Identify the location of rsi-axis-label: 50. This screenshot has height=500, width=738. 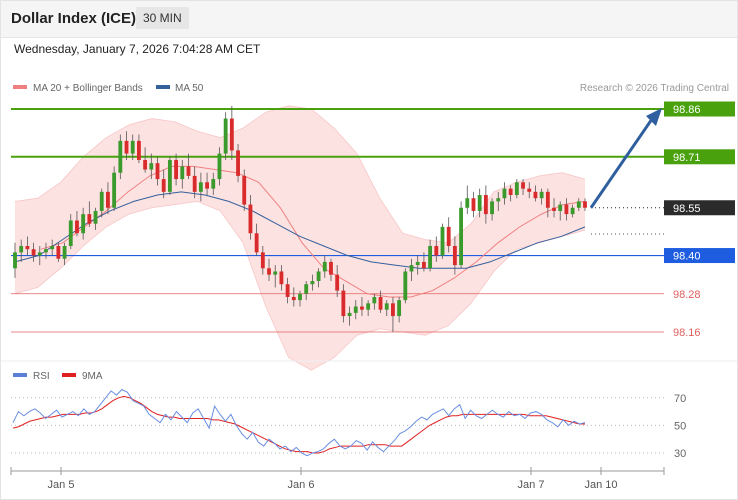
(680, 426).